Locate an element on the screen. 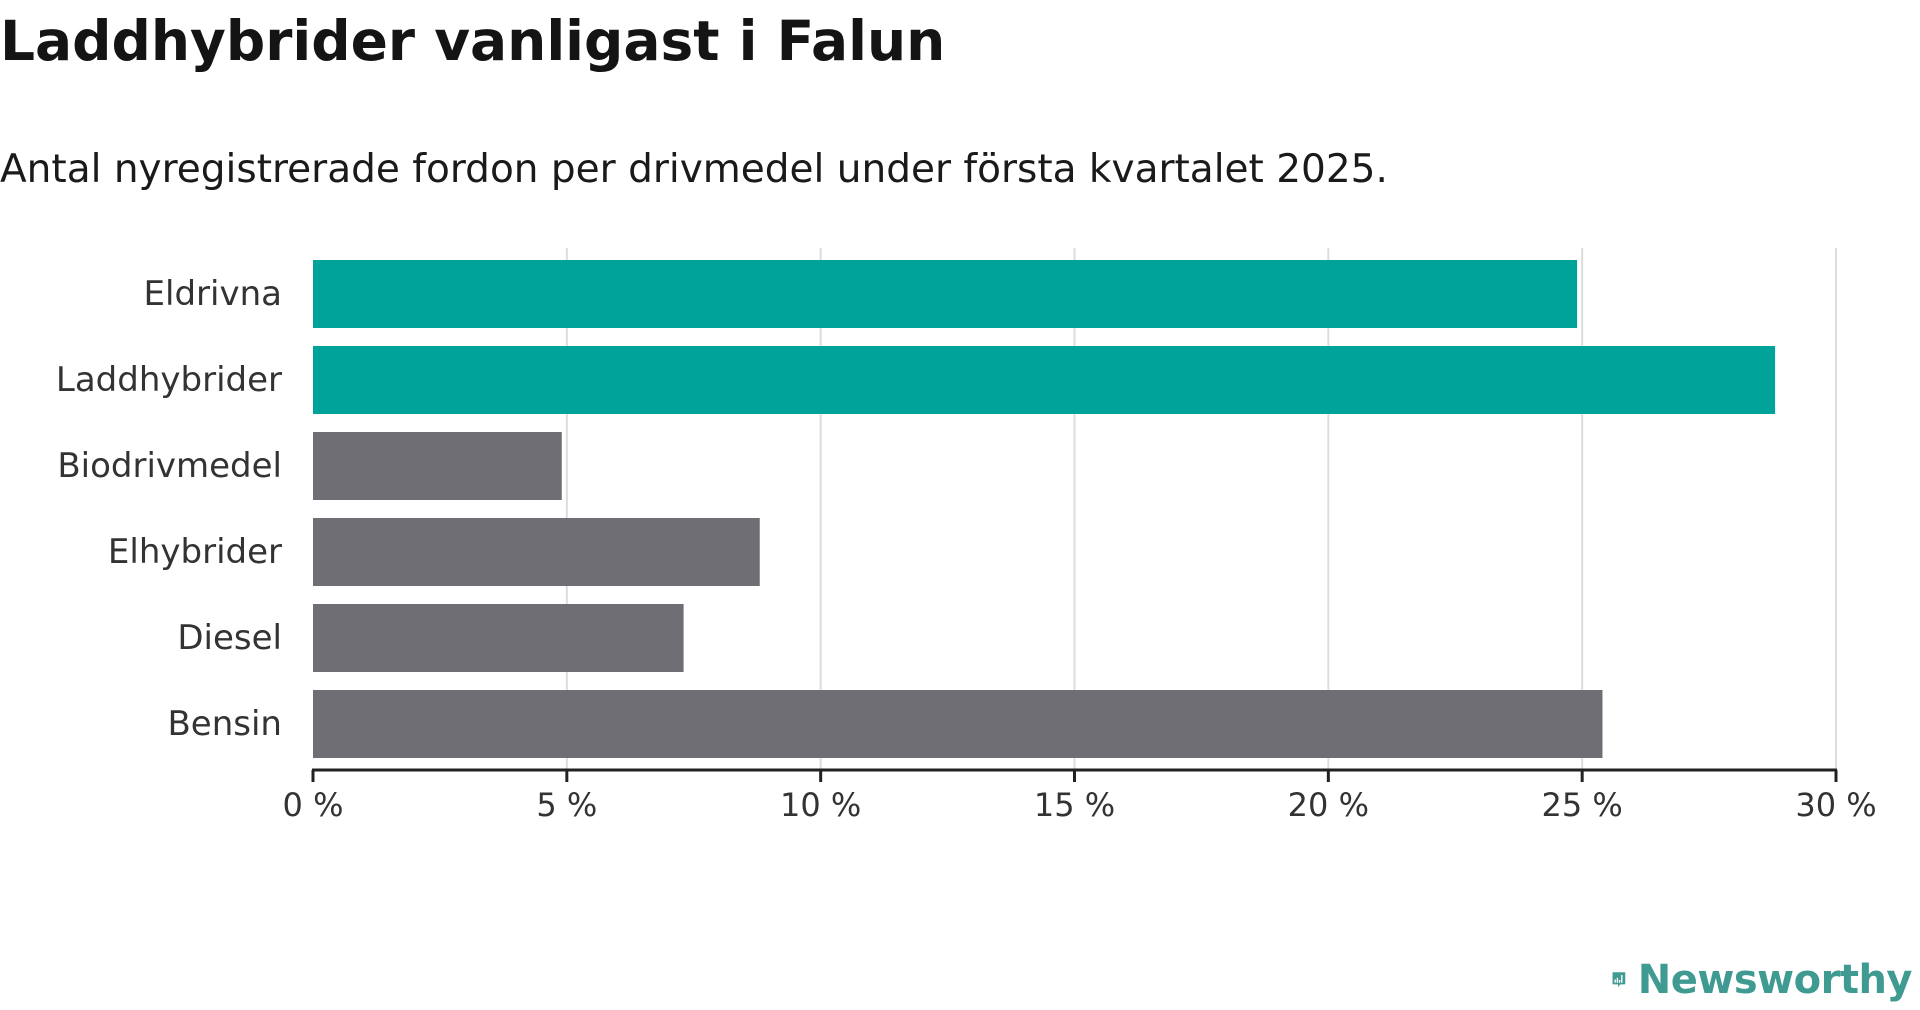 This screenshot has height=1010, width=1920. x-axis: 0 % 5 % 10 % 15 % 20 % 25 % 30 % is located at coordinates (1080, 796).